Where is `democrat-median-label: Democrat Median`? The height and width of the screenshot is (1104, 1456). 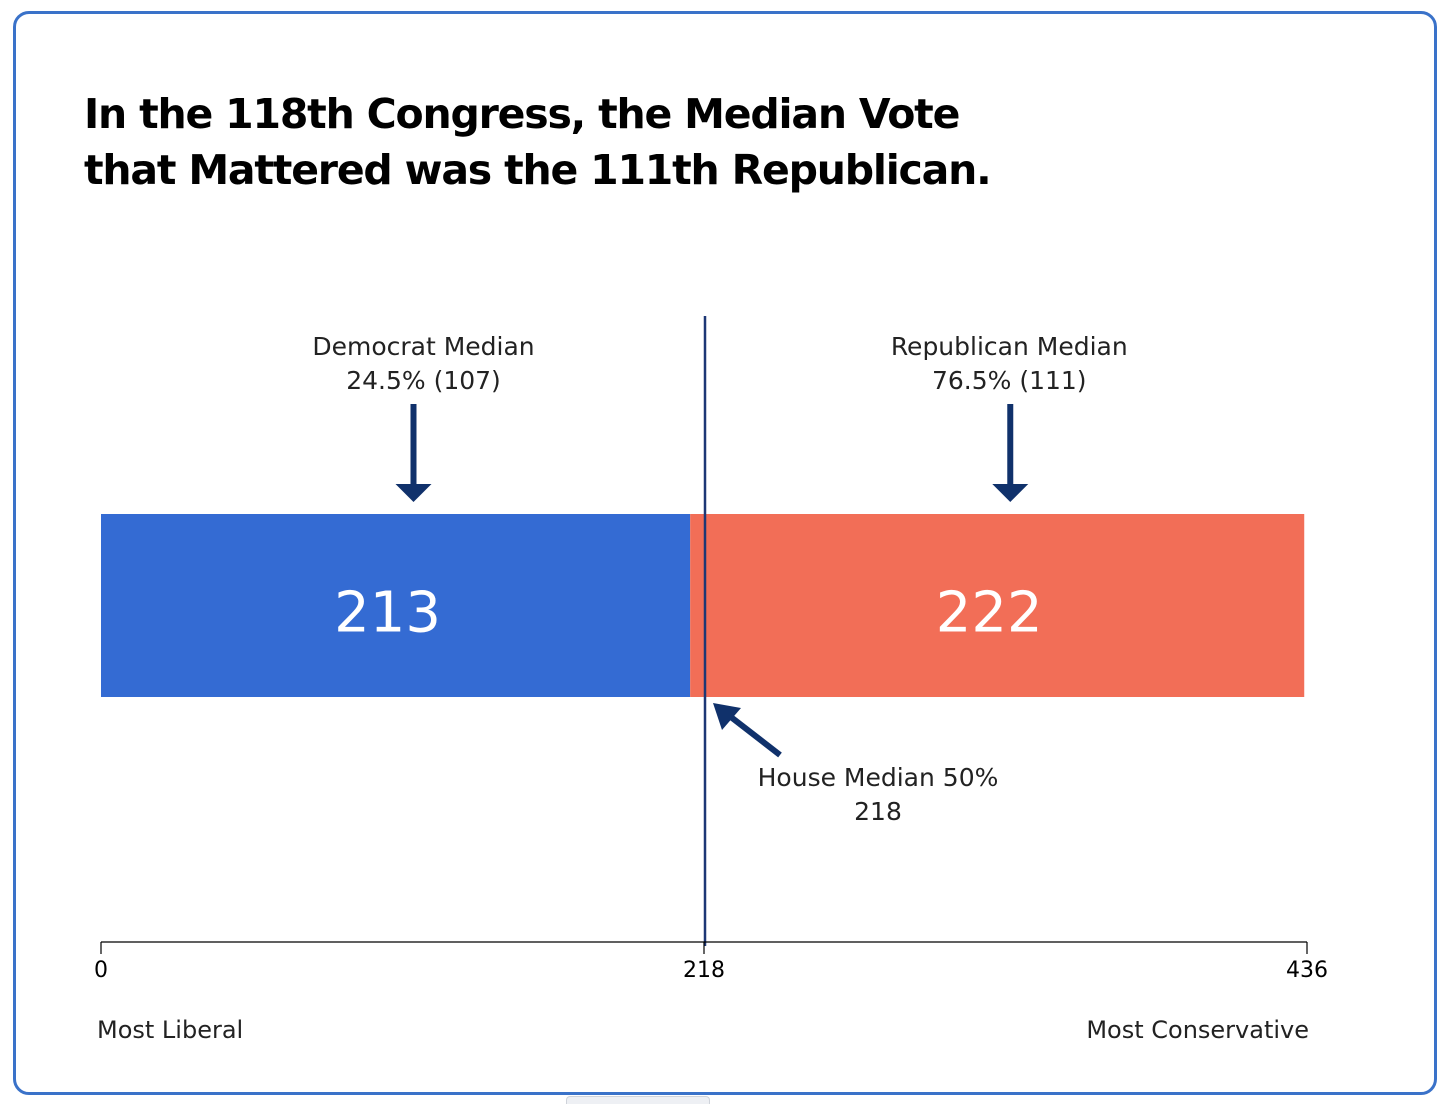
democrat-median-label: Democrat Median is located at coordinates (423, 346).